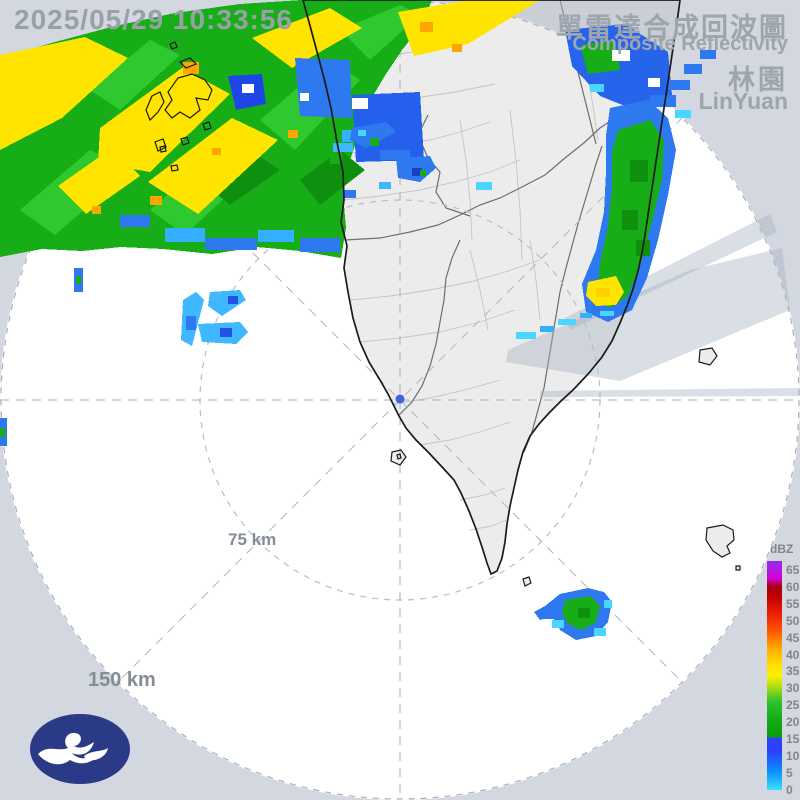 The width and height of the screenshot is (800, 800). I want to click on legend-tick-20: 20, so click(793, 722).